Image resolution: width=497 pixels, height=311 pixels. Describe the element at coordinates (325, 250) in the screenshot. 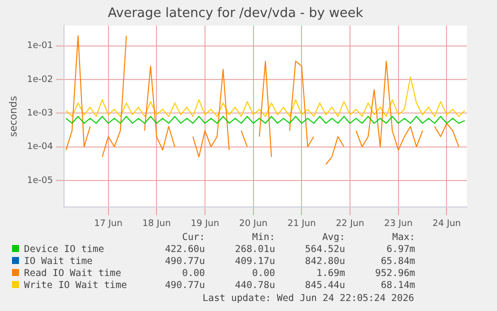

I see `text: 564.52u` at that location.